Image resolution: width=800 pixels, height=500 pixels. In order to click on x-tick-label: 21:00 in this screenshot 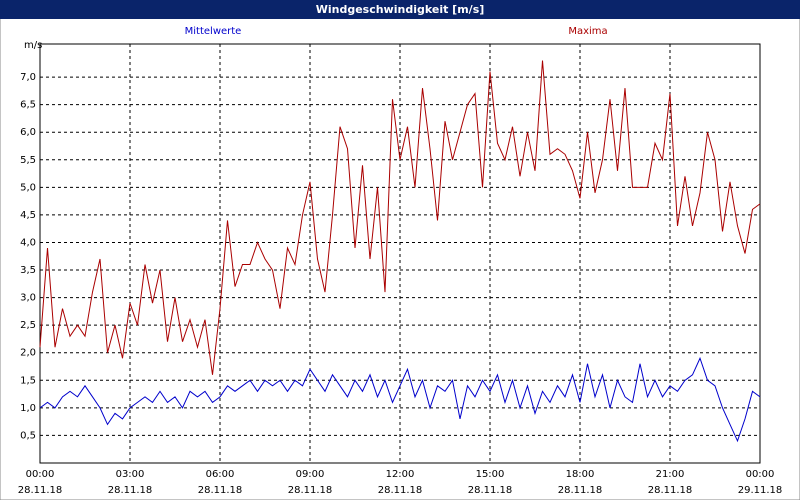, I will do `click(670, 474)`.